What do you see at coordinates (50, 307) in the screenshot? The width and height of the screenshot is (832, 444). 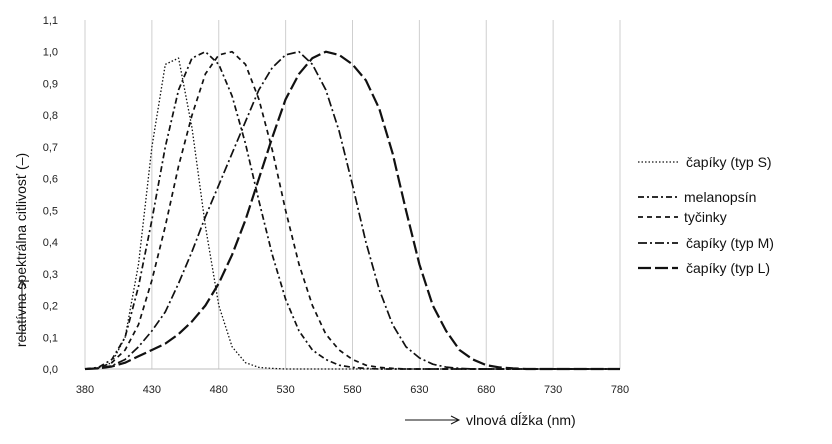 I see `y-tick-label: 0,2` at bounding box center [50, 307].